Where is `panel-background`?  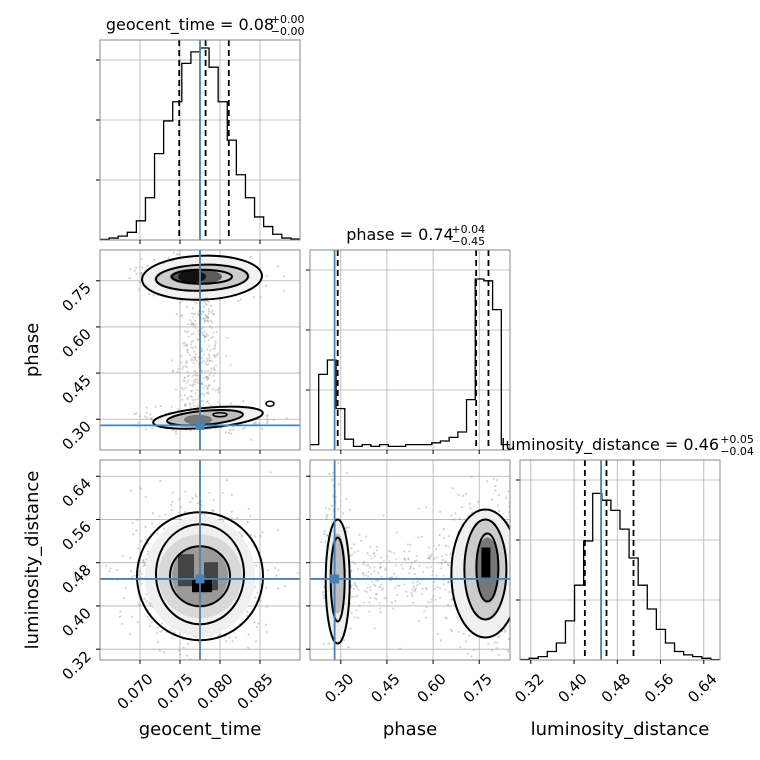
panel-background is located at coordinates (620, 560).